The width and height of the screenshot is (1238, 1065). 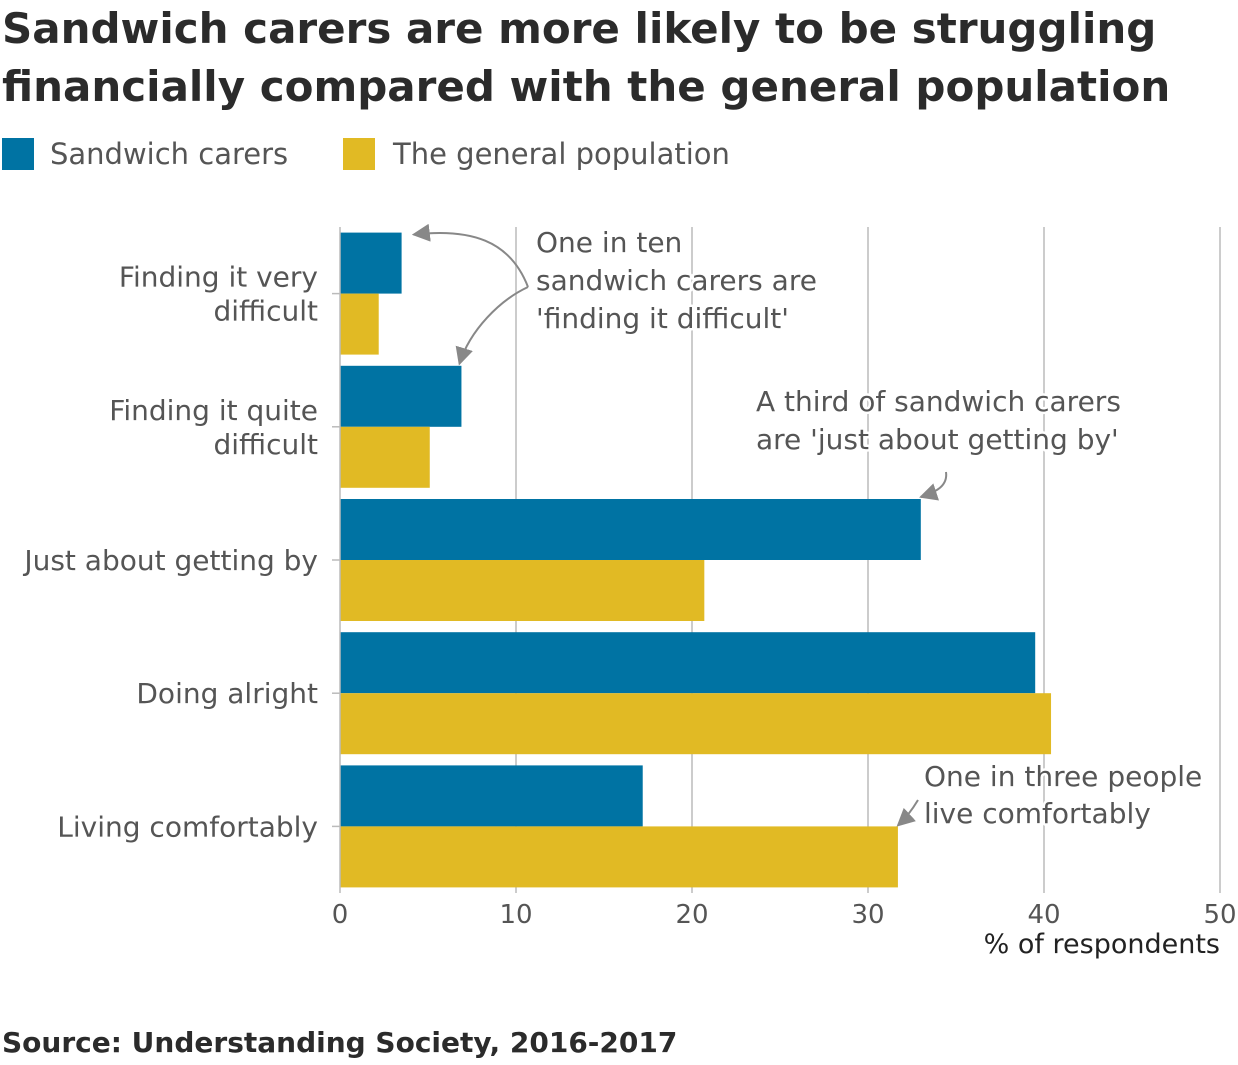 What do you see at coordinates (696, 724) in the screenshot?
I see `bar-the-general-population-doing-alright` at bounding box center [696, 724].